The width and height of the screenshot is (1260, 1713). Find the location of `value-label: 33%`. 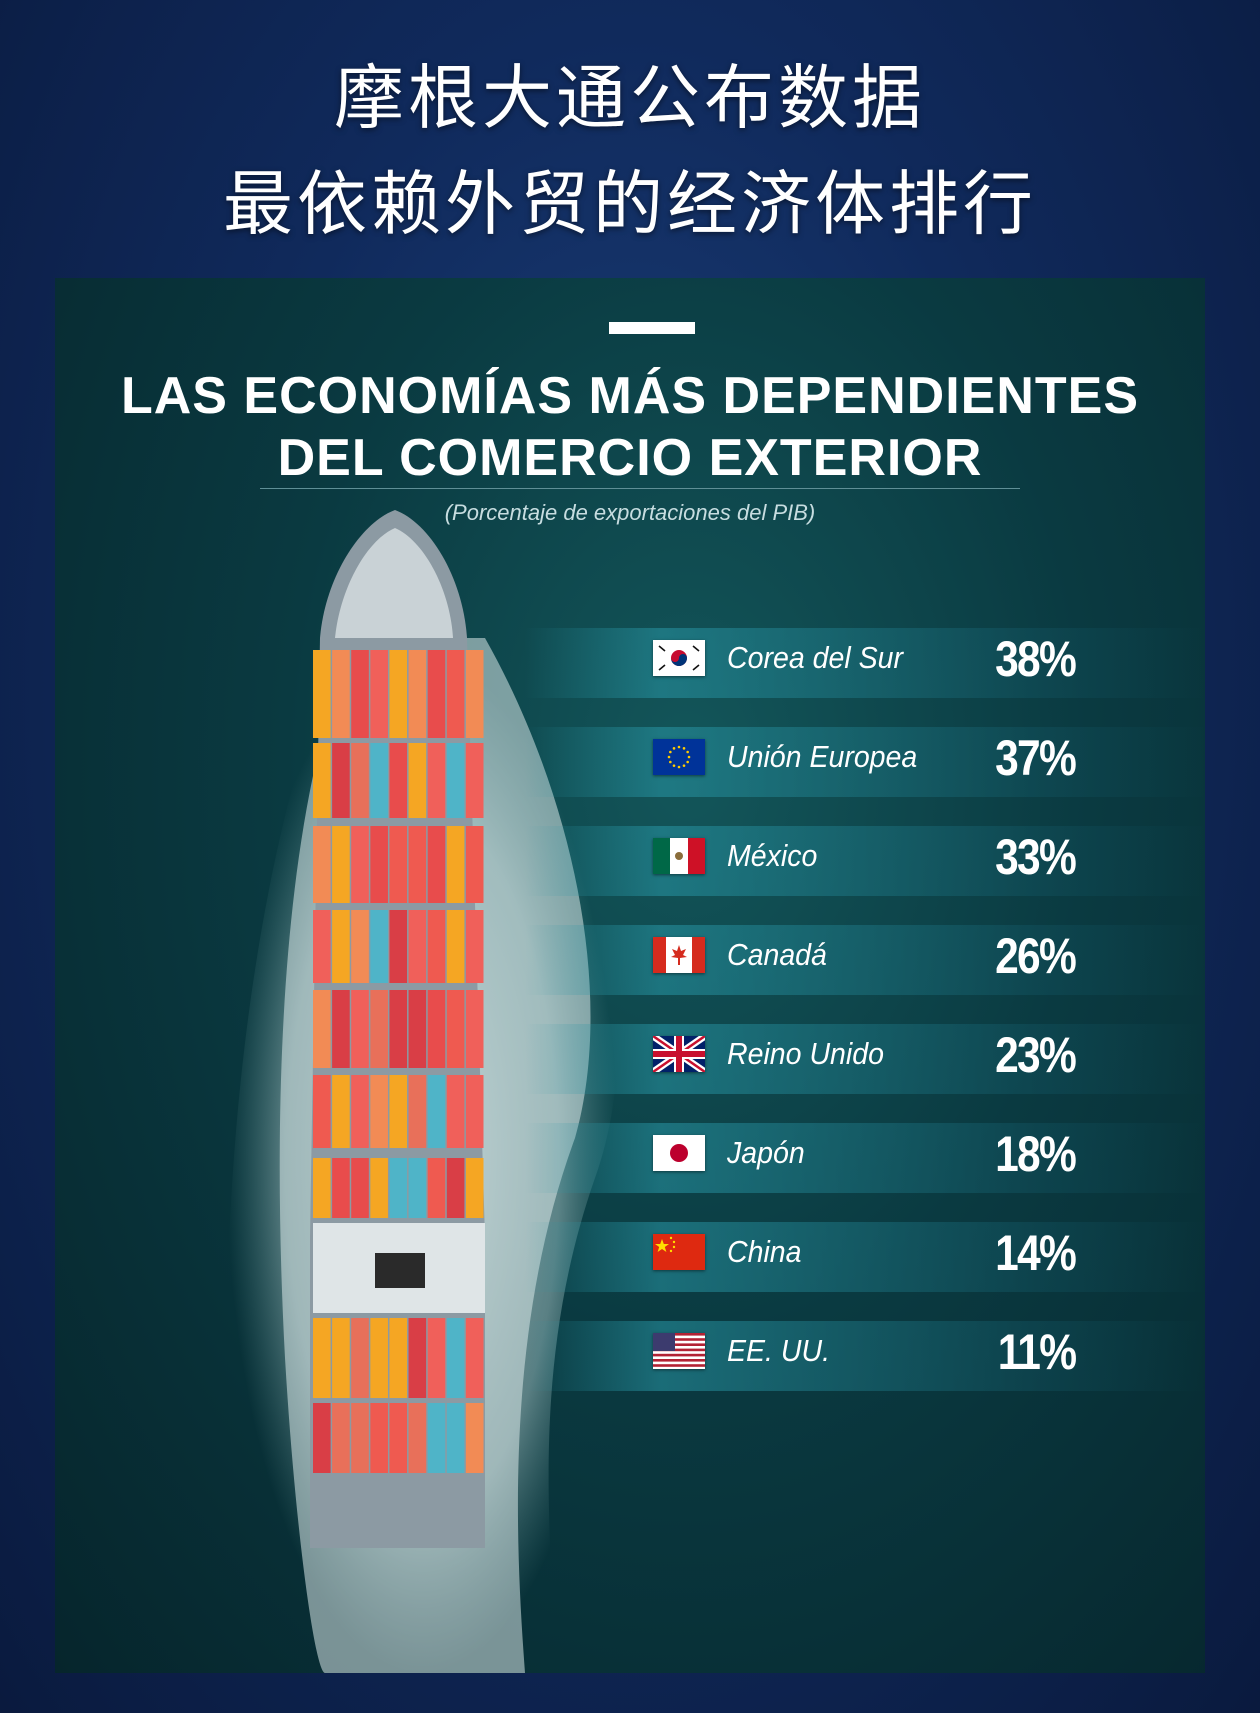

value-label: 33% is located at coordinates (1036, 857).